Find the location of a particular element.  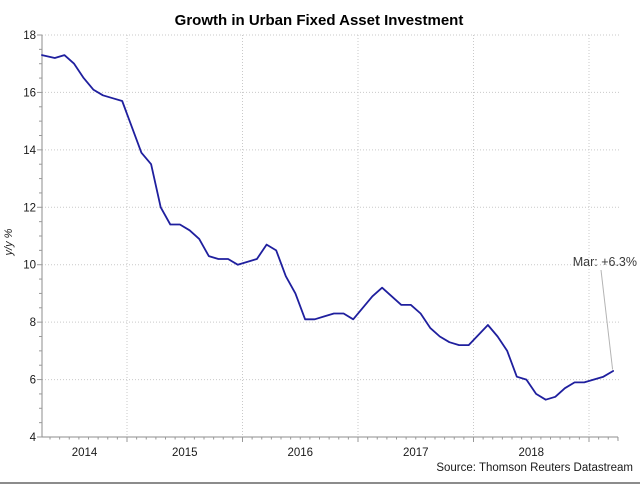

annotation-label: Mar: +6.3% is located at coordinates (605, 262).